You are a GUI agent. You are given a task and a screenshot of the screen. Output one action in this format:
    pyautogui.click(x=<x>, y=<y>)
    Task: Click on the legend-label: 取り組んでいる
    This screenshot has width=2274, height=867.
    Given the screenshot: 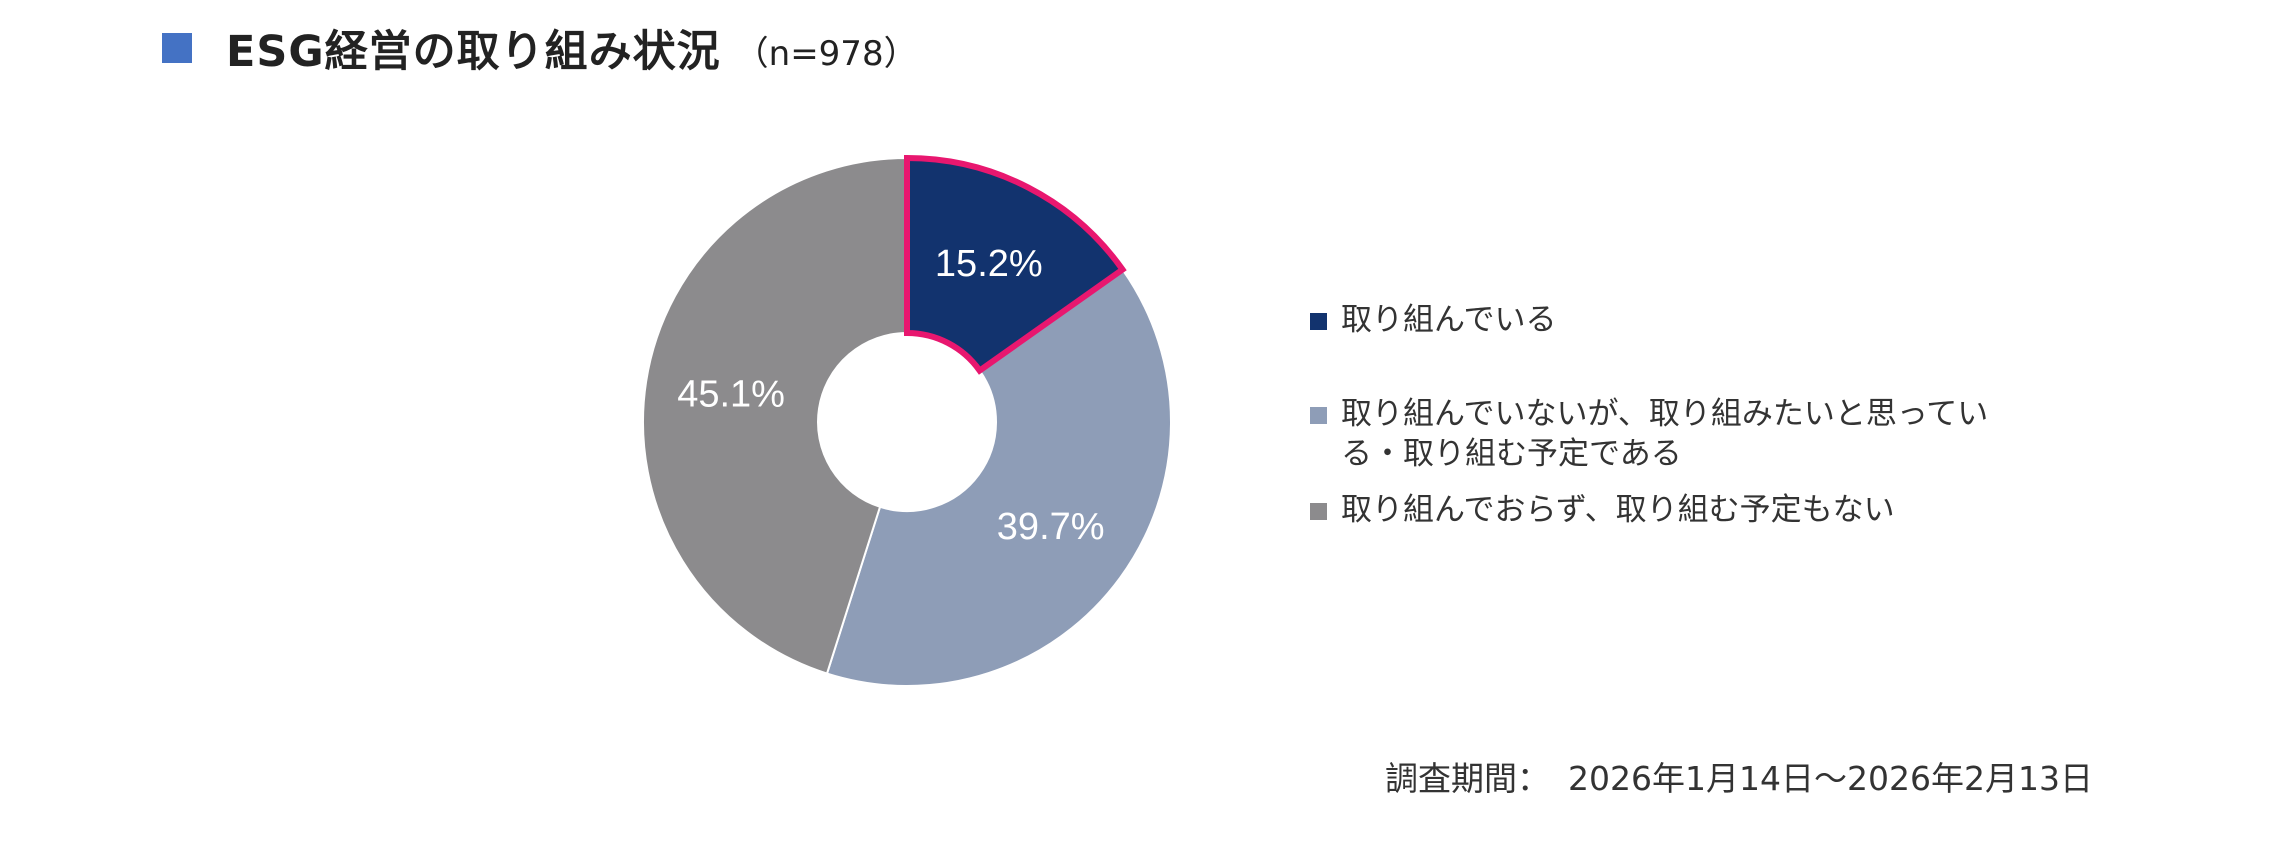 What is the action you would take?
    pyautogui.click(x=1449, y=320)
    